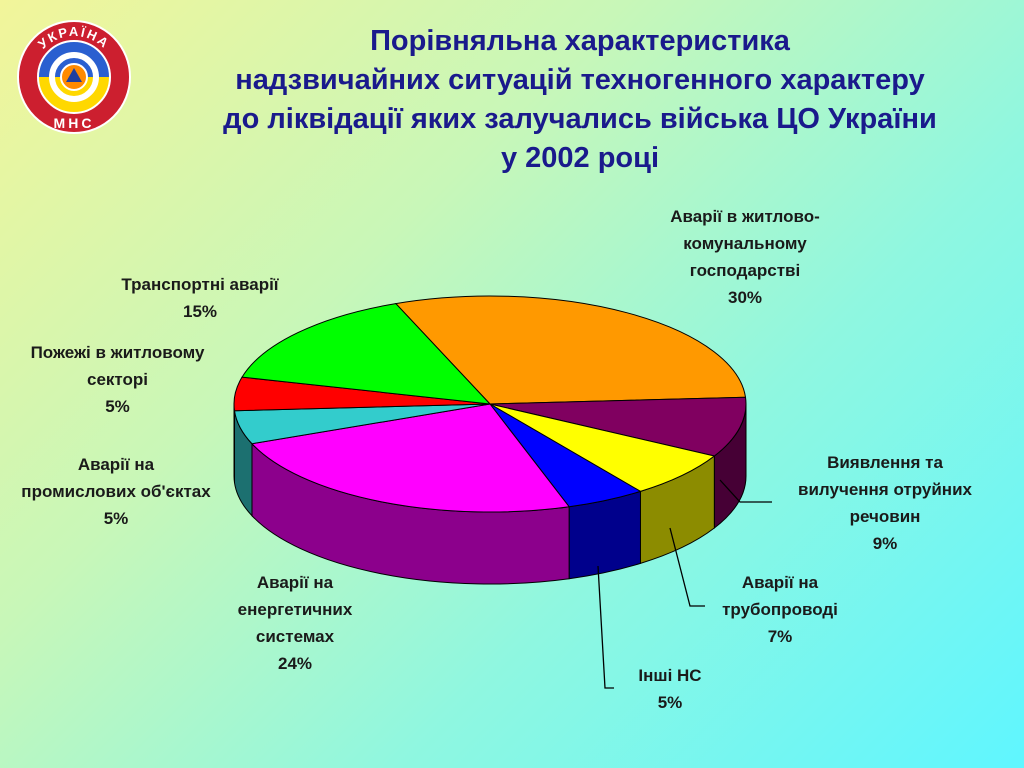  Describe the element at coordinates (885, 516) in the screenshot. I see `slice-label-text: речовин` at that location.